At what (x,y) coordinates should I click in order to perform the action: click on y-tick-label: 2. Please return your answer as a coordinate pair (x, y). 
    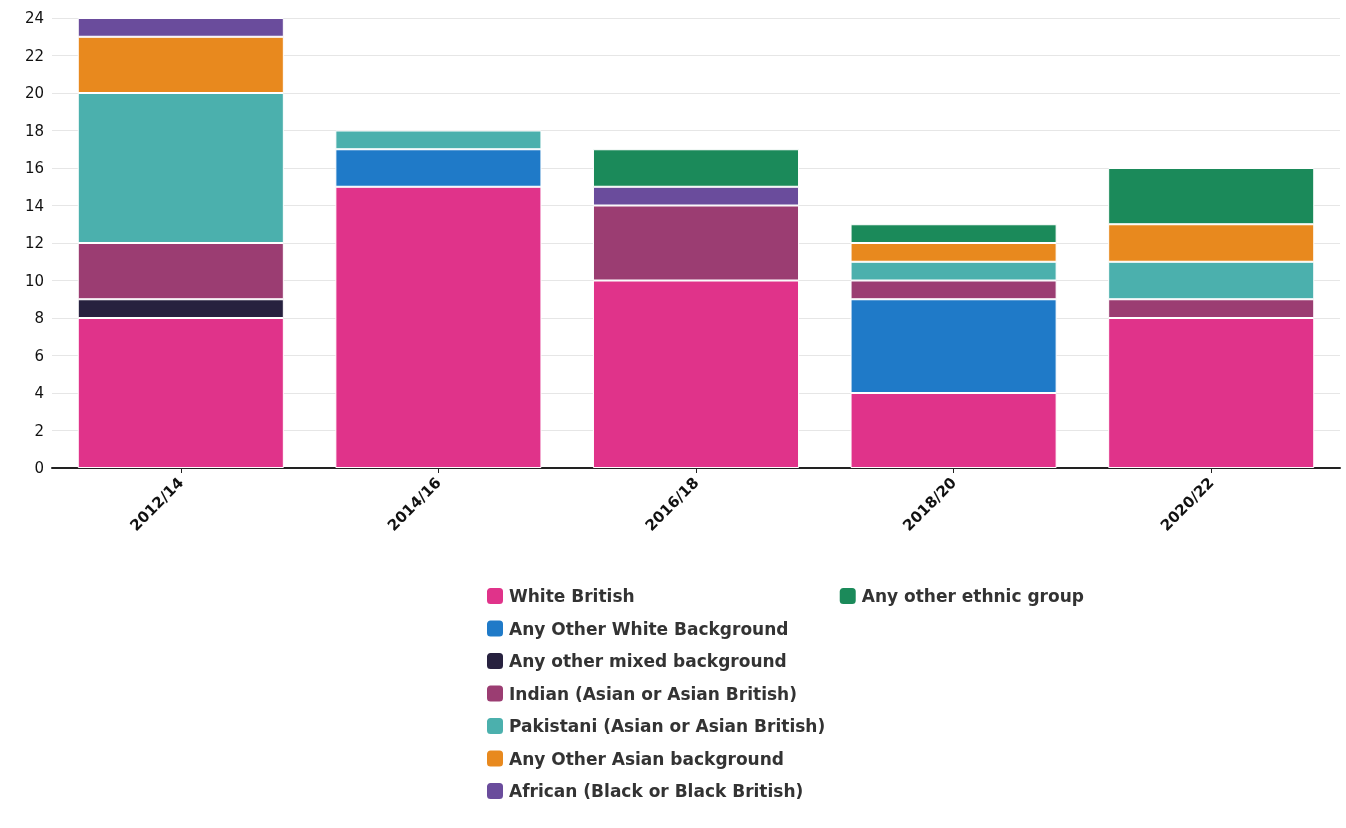
    Looking at the image, I should click on (39, 430).